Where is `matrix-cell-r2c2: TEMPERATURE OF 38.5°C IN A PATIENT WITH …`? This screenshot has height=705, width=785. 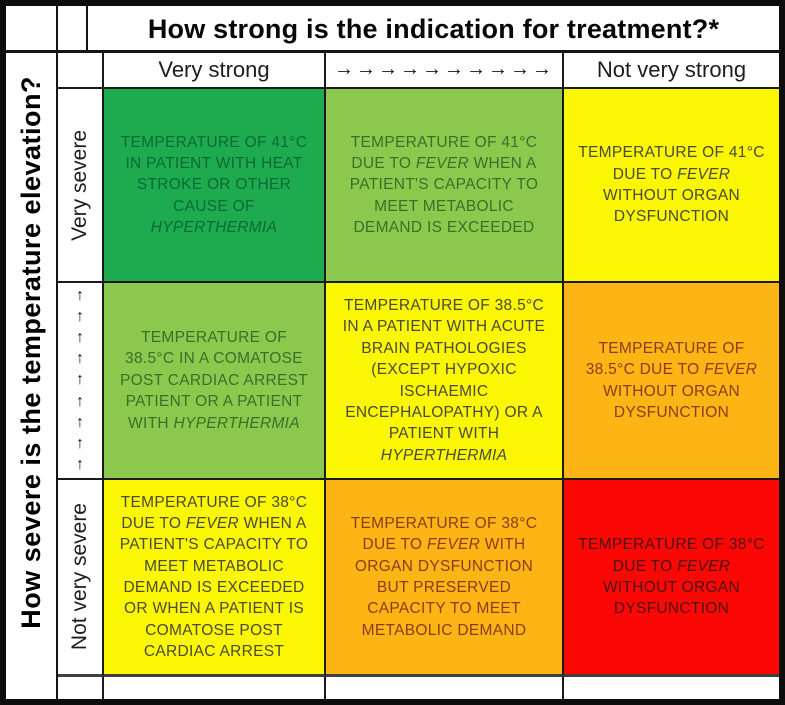
matrix-cell-r2c2: TEMPERATURE OF 38.5°C IN A PATIENT WITH … is located at coordinates (445, 381).